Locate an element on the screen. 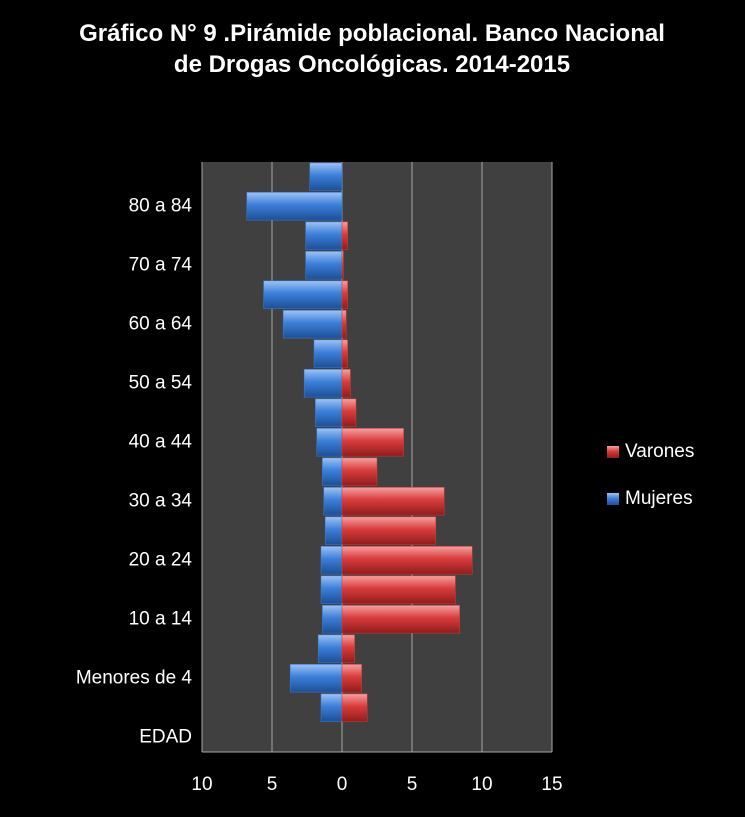 The width and height of the screenshot is (745, 817). x-tick-label: 15 is located at coordinates (551, 784).